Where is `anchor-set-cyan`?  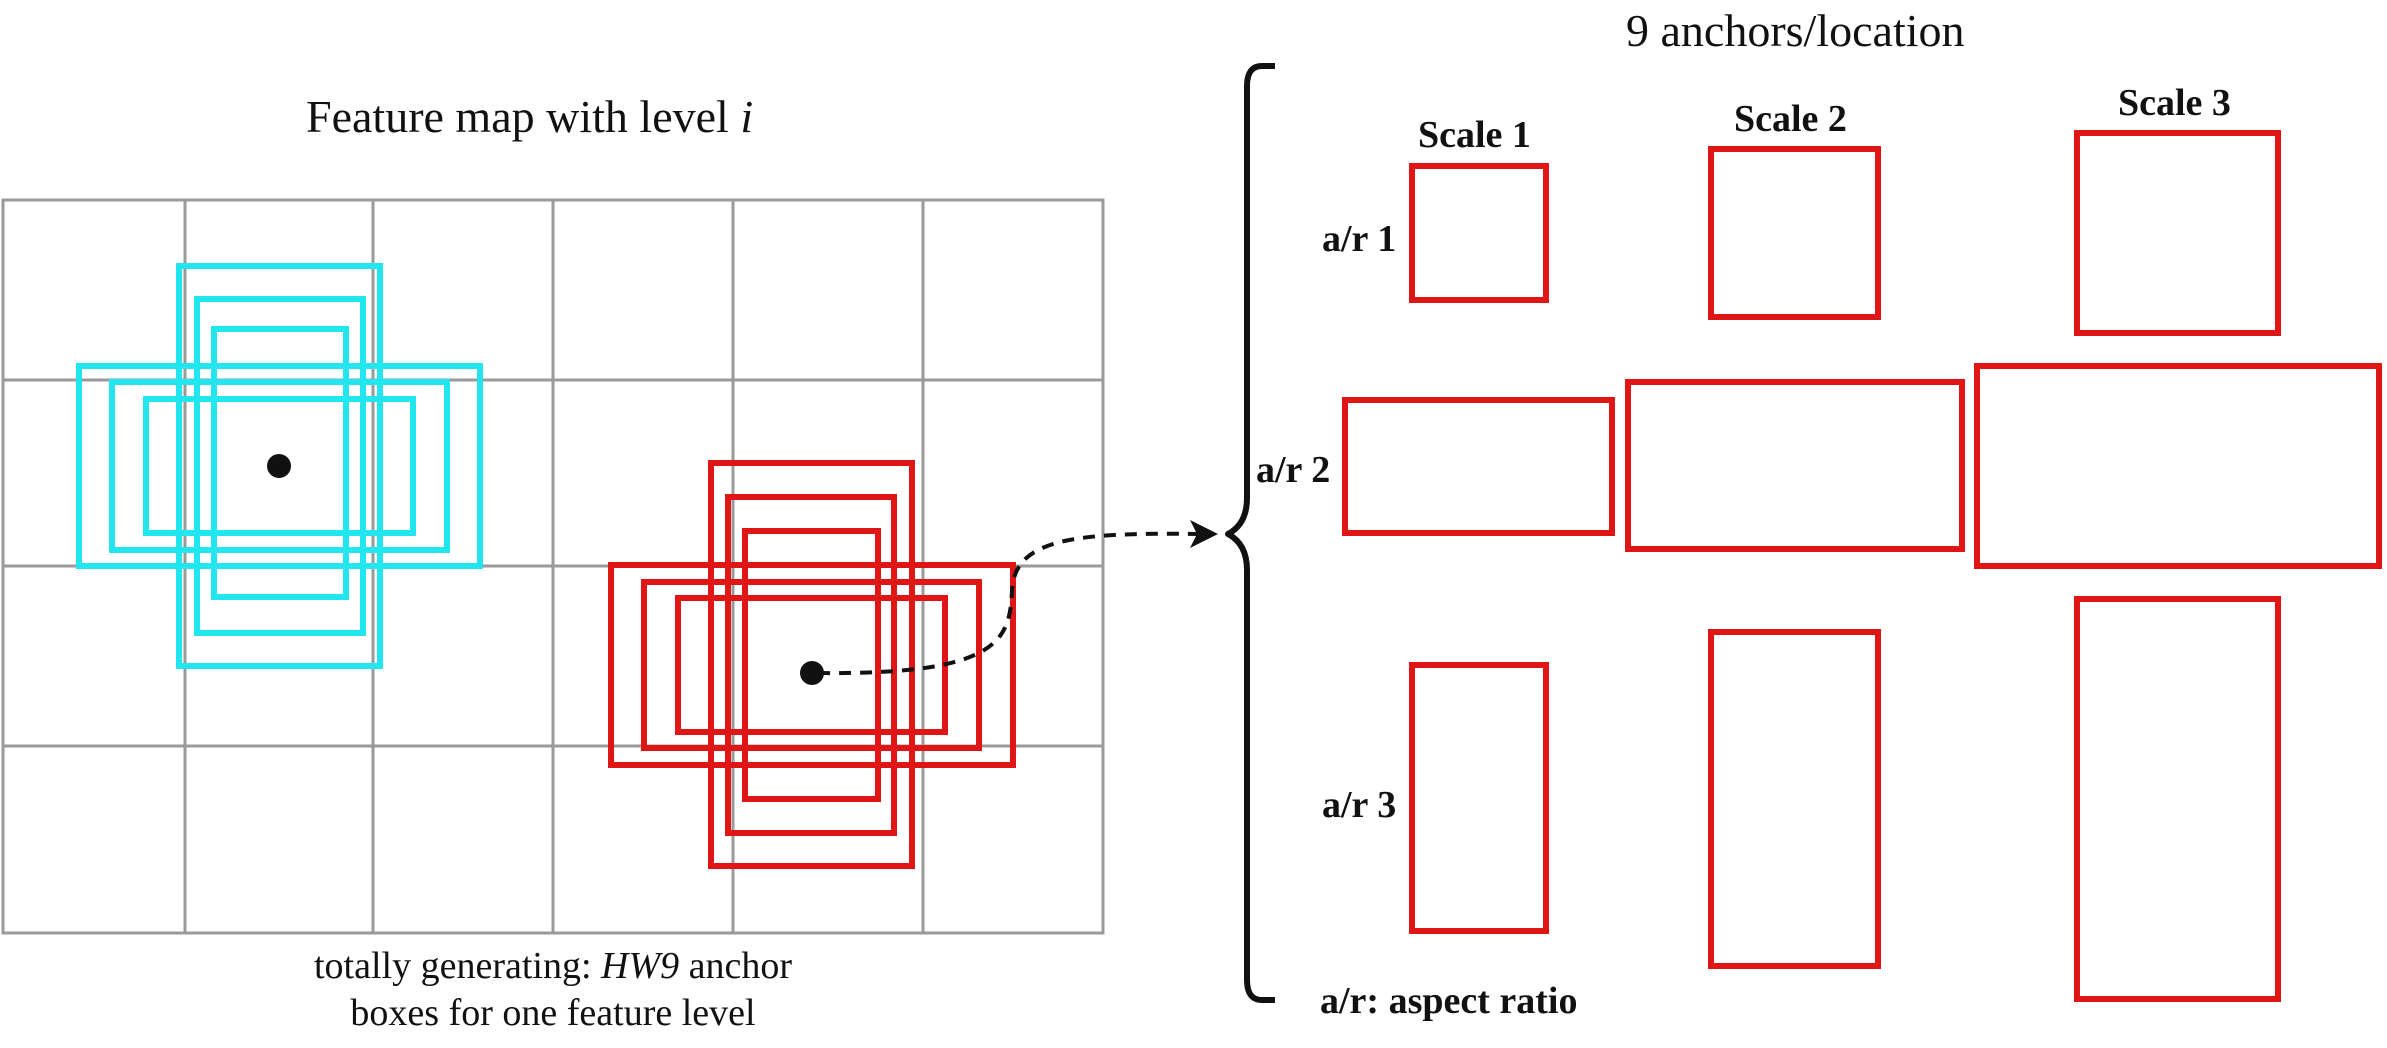 anchor-set-cyan is located at coordinates (279, 466).